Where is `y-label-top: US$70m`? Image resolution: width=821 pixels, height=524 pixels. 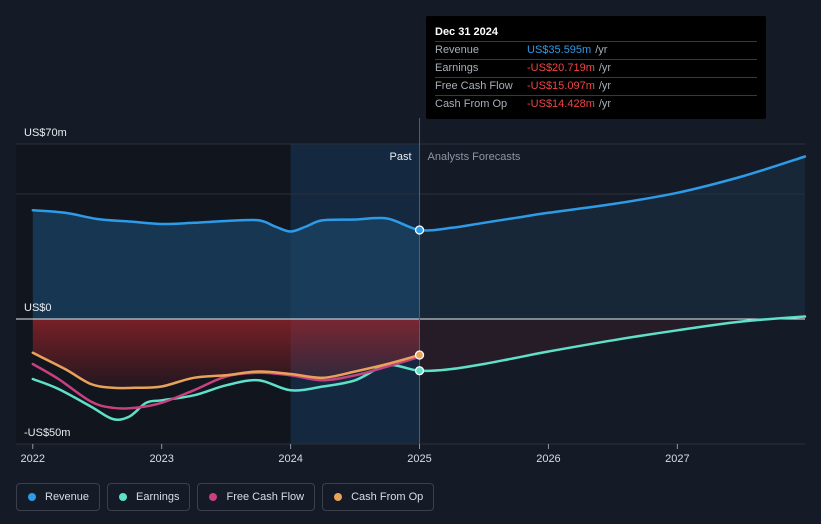 y-label-top: US$70m is located at coordinates (45, 133).